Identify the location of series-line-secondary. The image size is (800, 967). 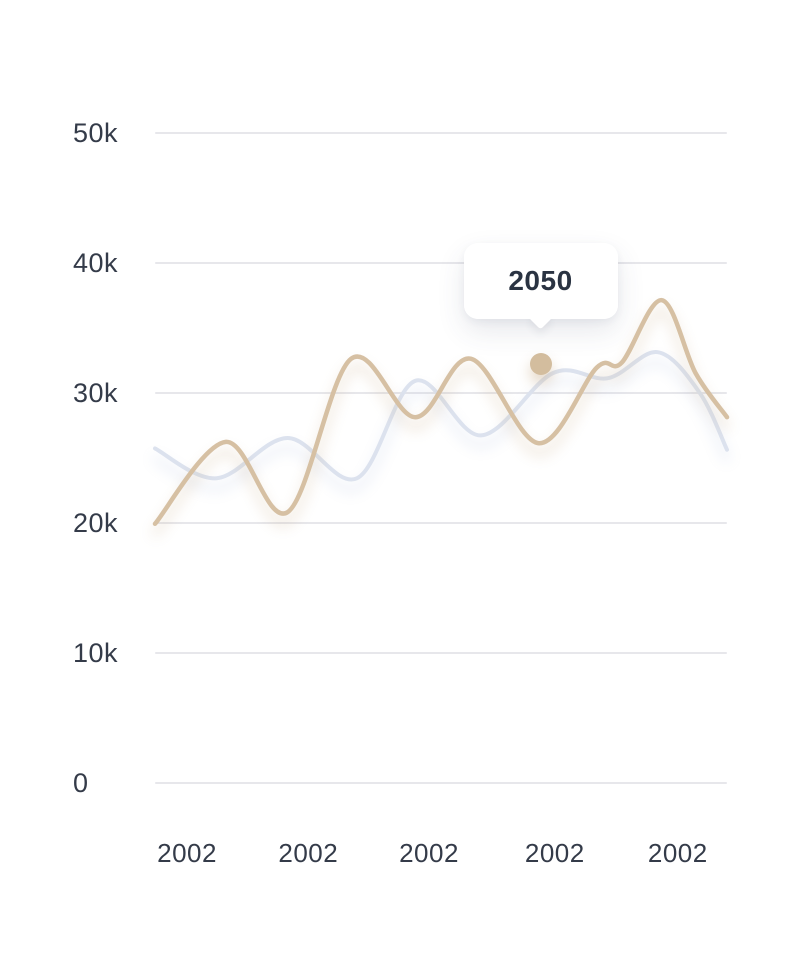
(441, 416).